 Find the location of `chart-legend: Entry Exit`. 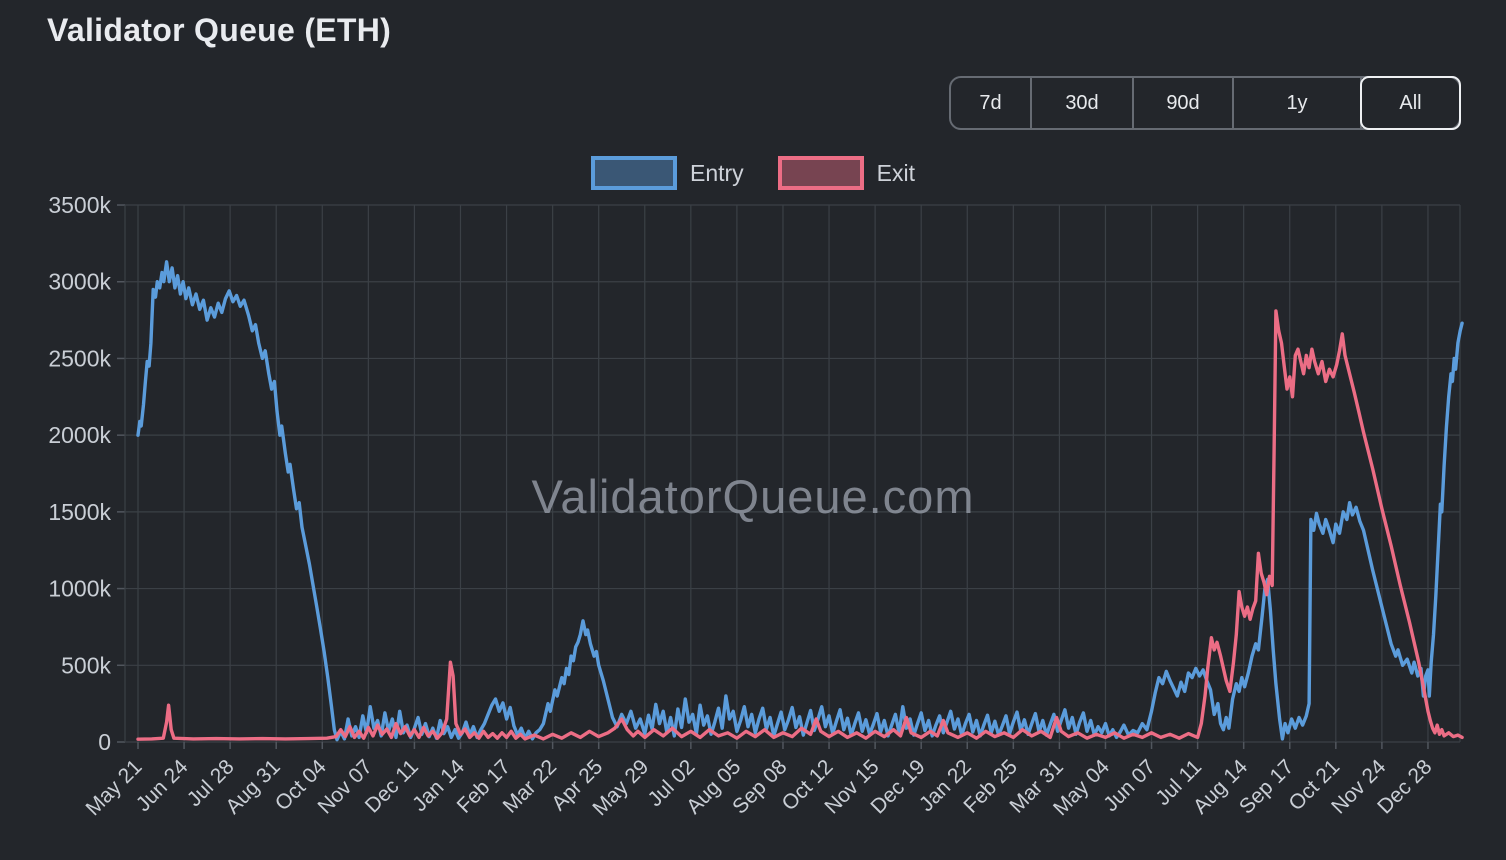

chart-legend: Entry Exit is located at coordinates (753, 173).